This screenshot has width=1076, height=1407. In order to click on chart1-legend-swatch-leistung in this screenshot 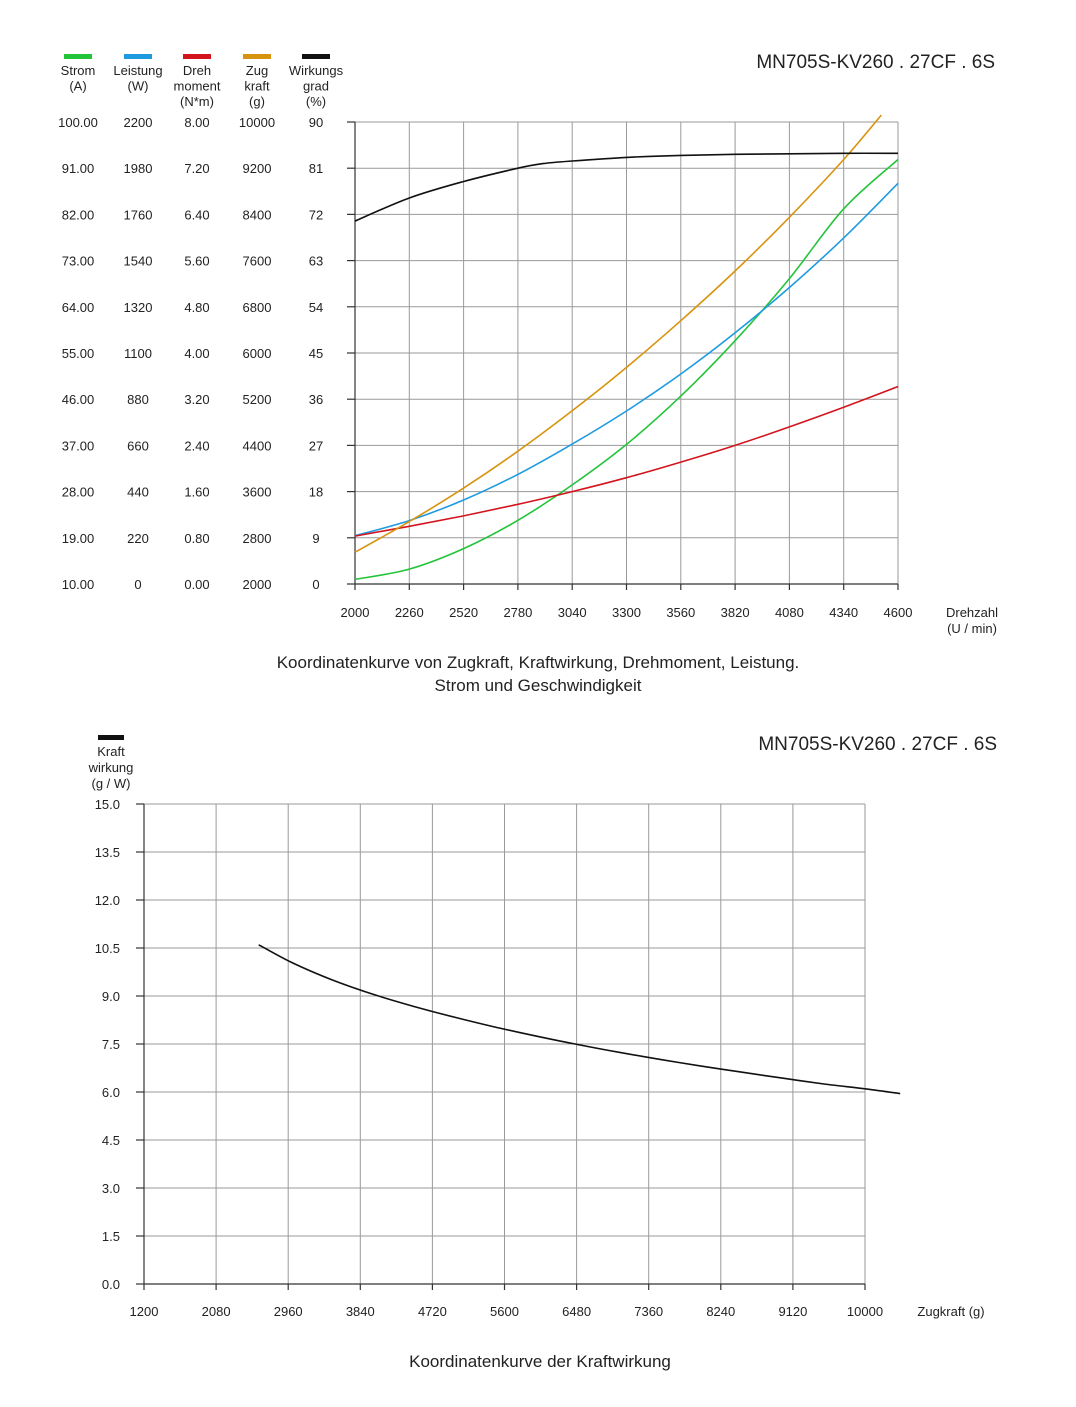, I will do `click(138, 56)`.